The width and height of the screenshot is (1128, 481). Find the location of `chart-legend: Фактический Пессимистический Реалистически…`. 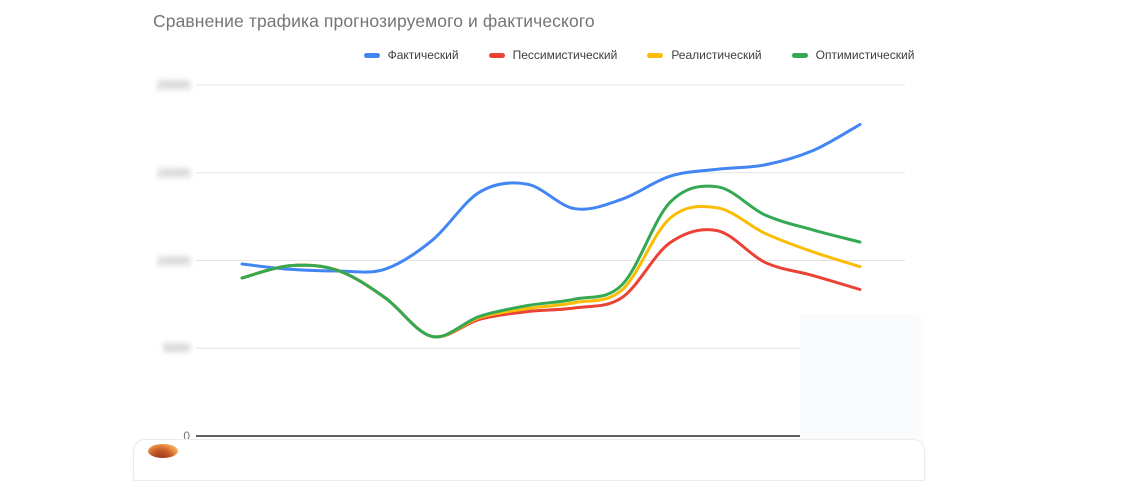

chart-legend: Фактический Пессимистический Реалистически… is located at coordinates (639, 55).